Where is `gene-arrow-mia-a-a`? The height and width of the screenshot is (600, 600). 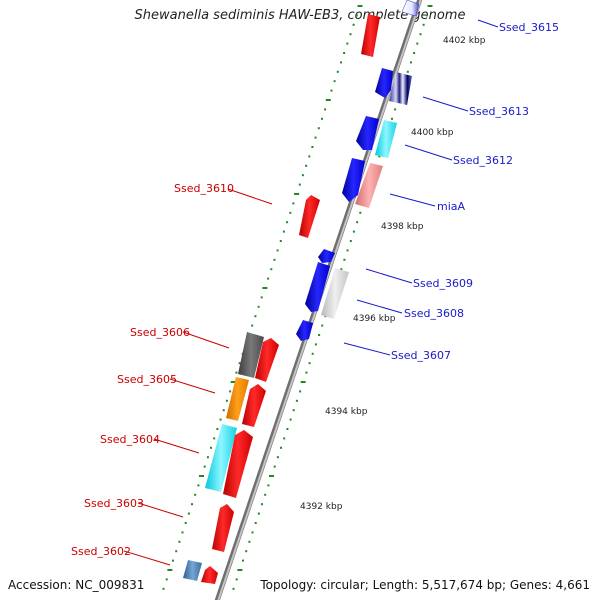 gene-arrow-mia-a-a is located at coordinates (353, 180).